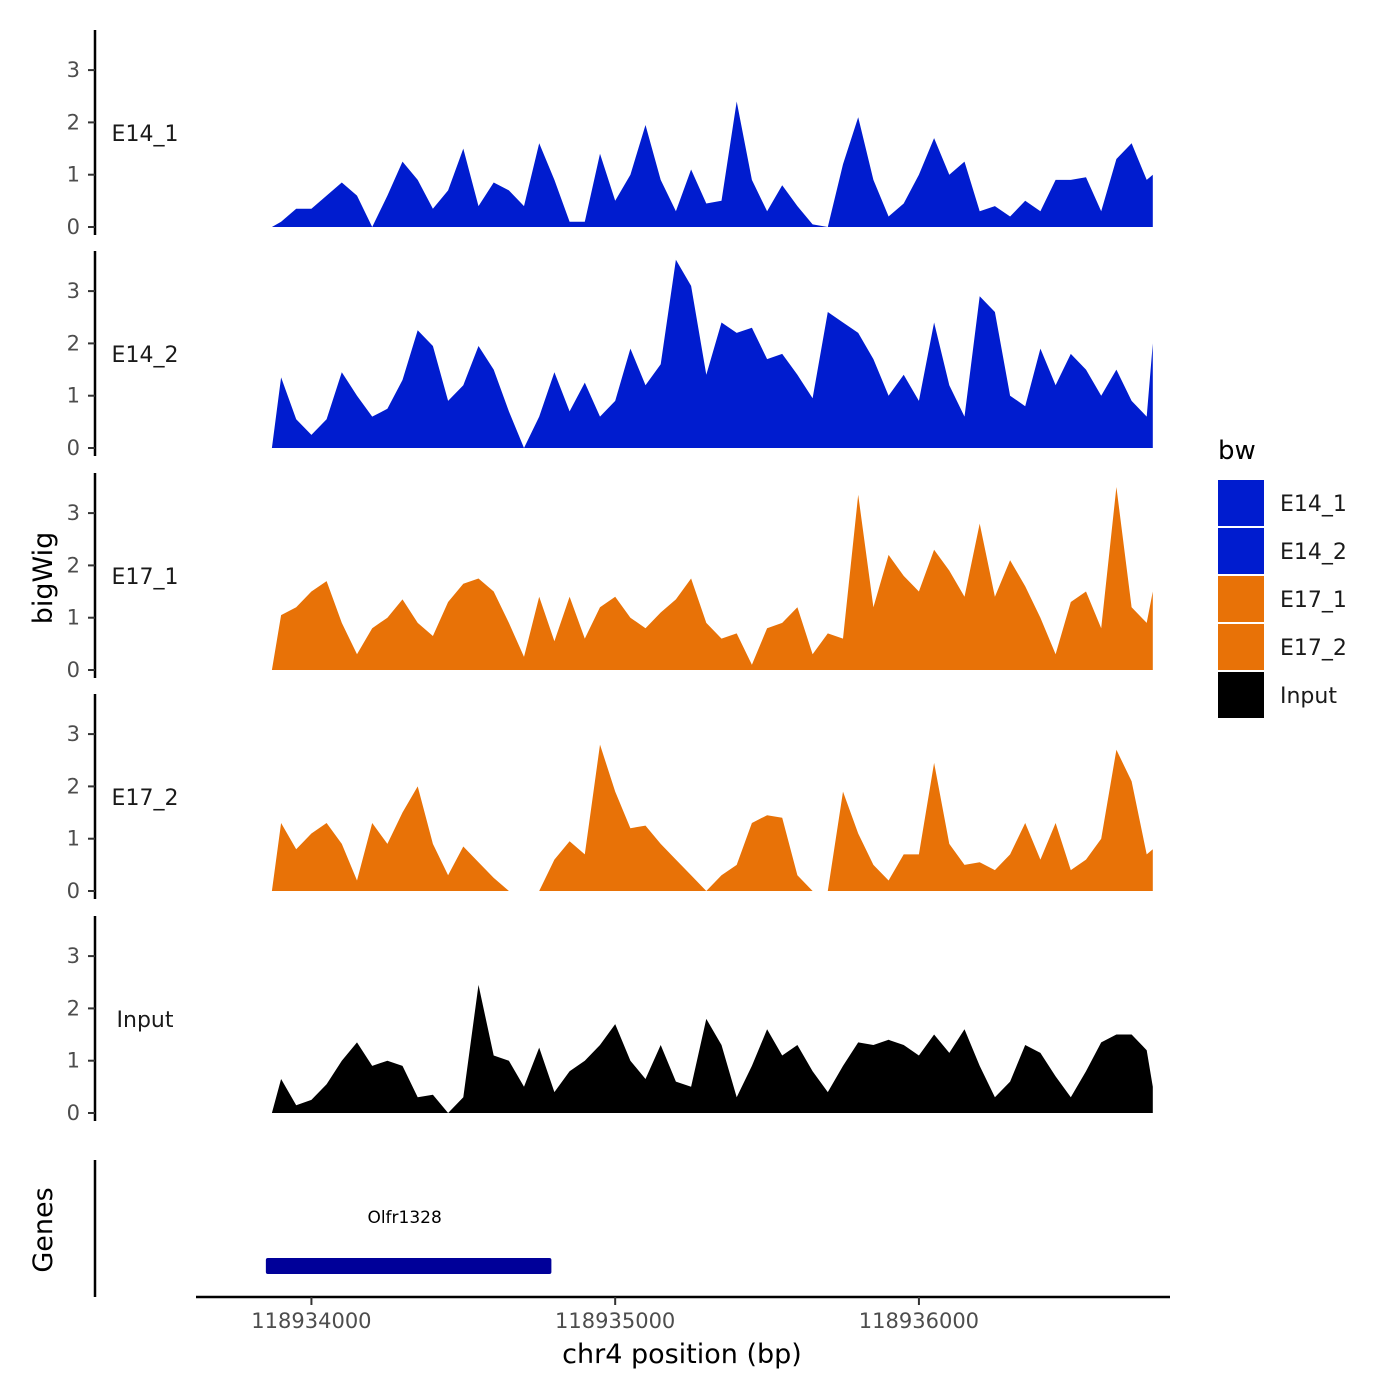  Describe the element at coordinates (311, 1321) in the screenshot. I see `x-tick-label: 118934000` at that location.